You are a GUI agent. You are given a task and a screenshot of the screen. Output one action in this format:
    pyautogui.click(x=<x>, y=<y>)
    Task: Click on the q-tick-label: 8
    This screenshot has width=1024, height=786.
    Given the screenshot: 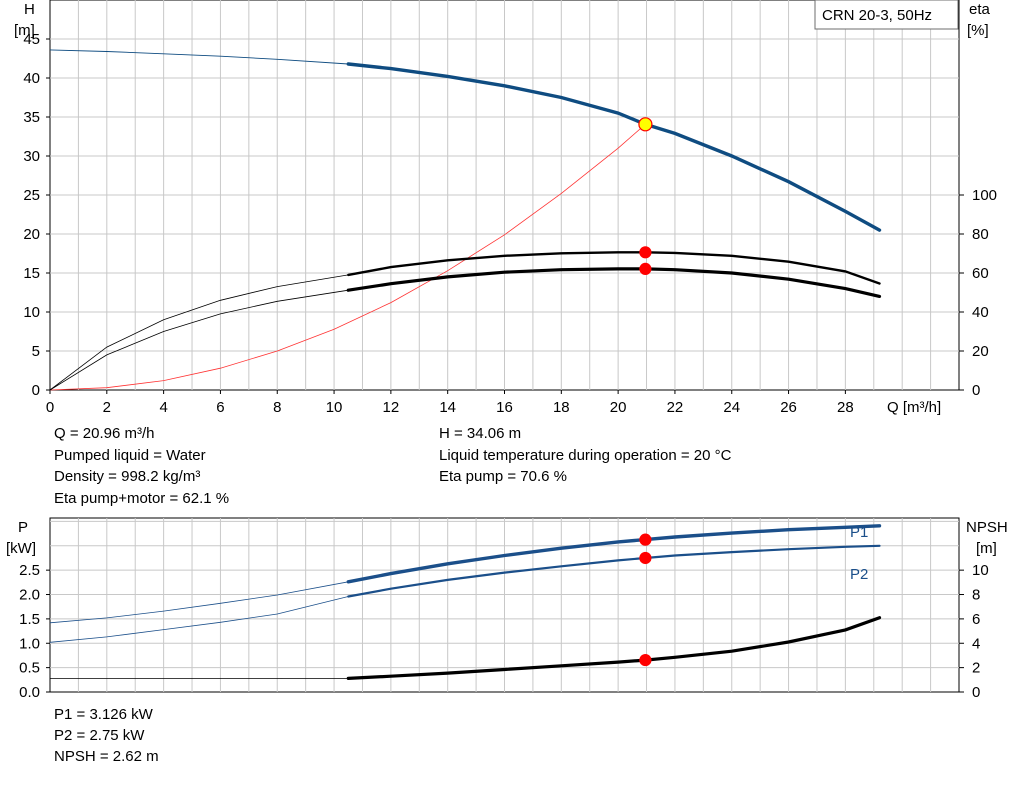 What is the action you would take?
    pyautogui.click(x=277, y=407)
    